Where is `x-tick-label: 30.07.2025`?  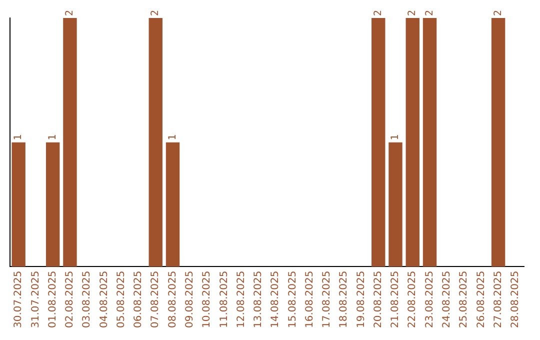
x-tick-label: 30.07.2025 is located at coordinates (18, 299).